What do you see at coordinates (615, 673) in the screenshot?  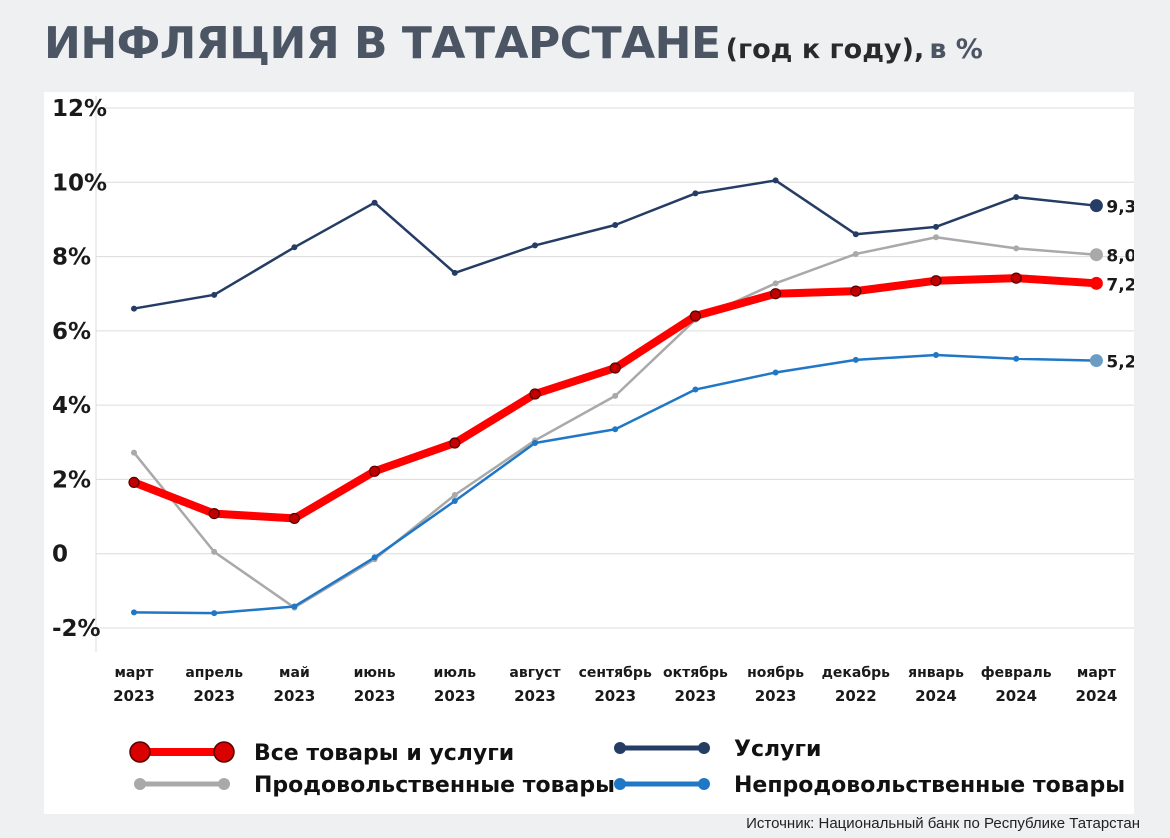 I see `x-tick-label: сентябрь` at bounding box center [615, 673].